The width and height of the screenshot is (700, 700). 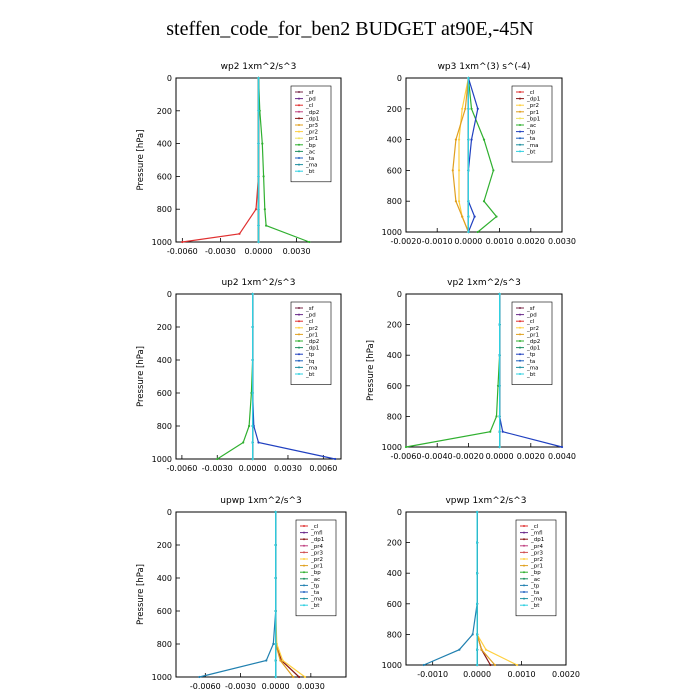 I want to click on x-tick-label: -0.0030, so click(x=240, y=686).